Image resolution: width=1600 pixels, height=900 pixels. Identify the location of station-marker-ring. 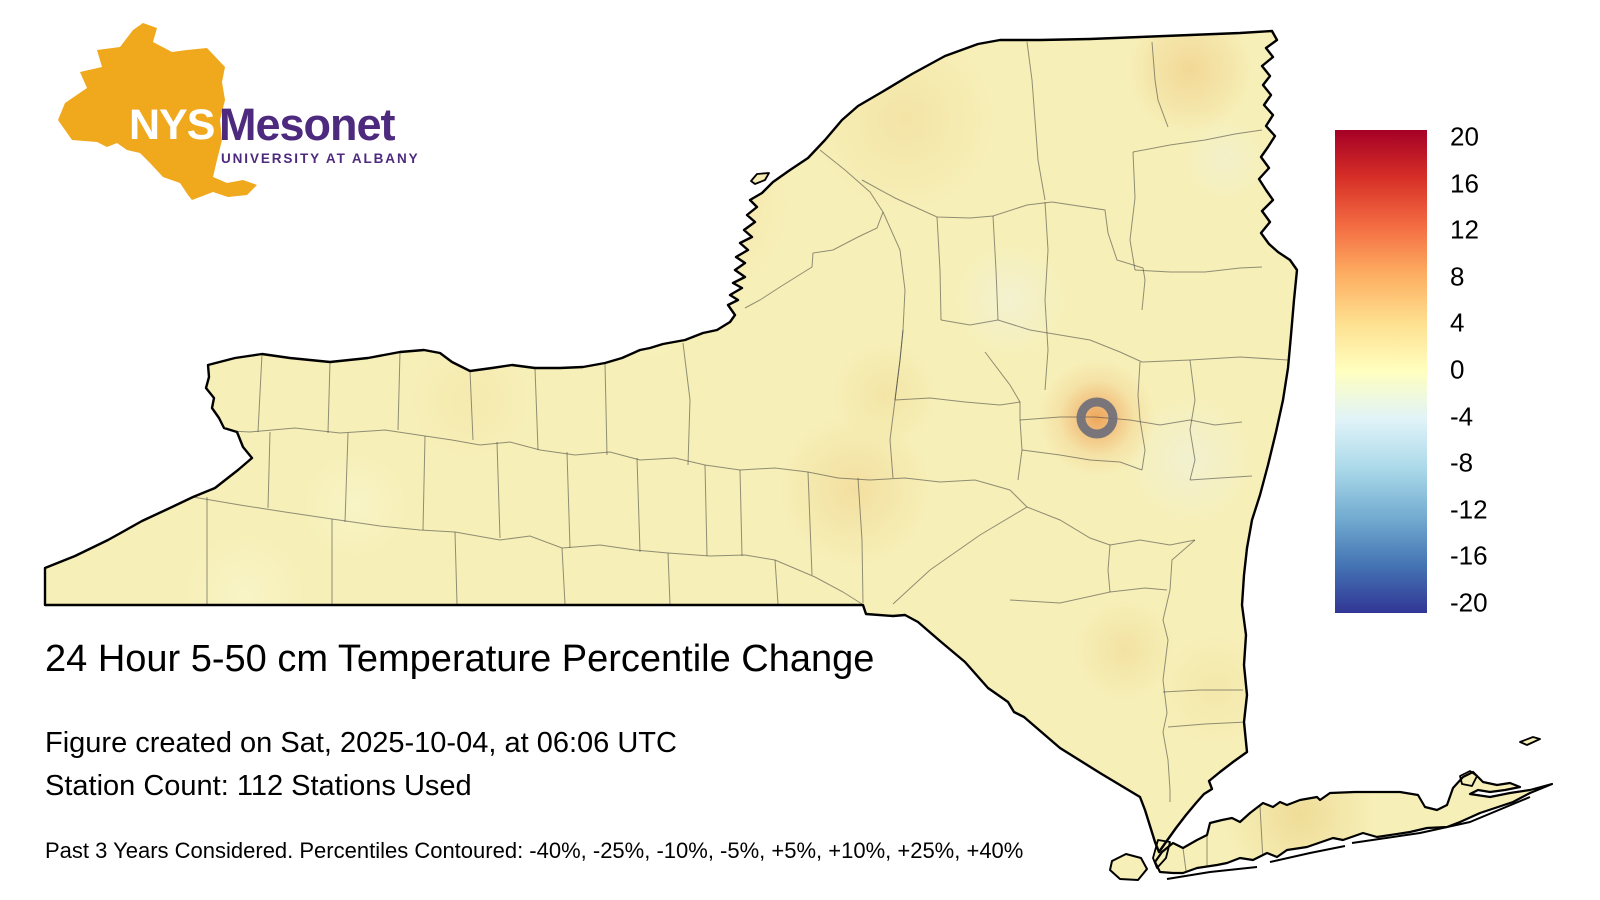
(1097, 418).